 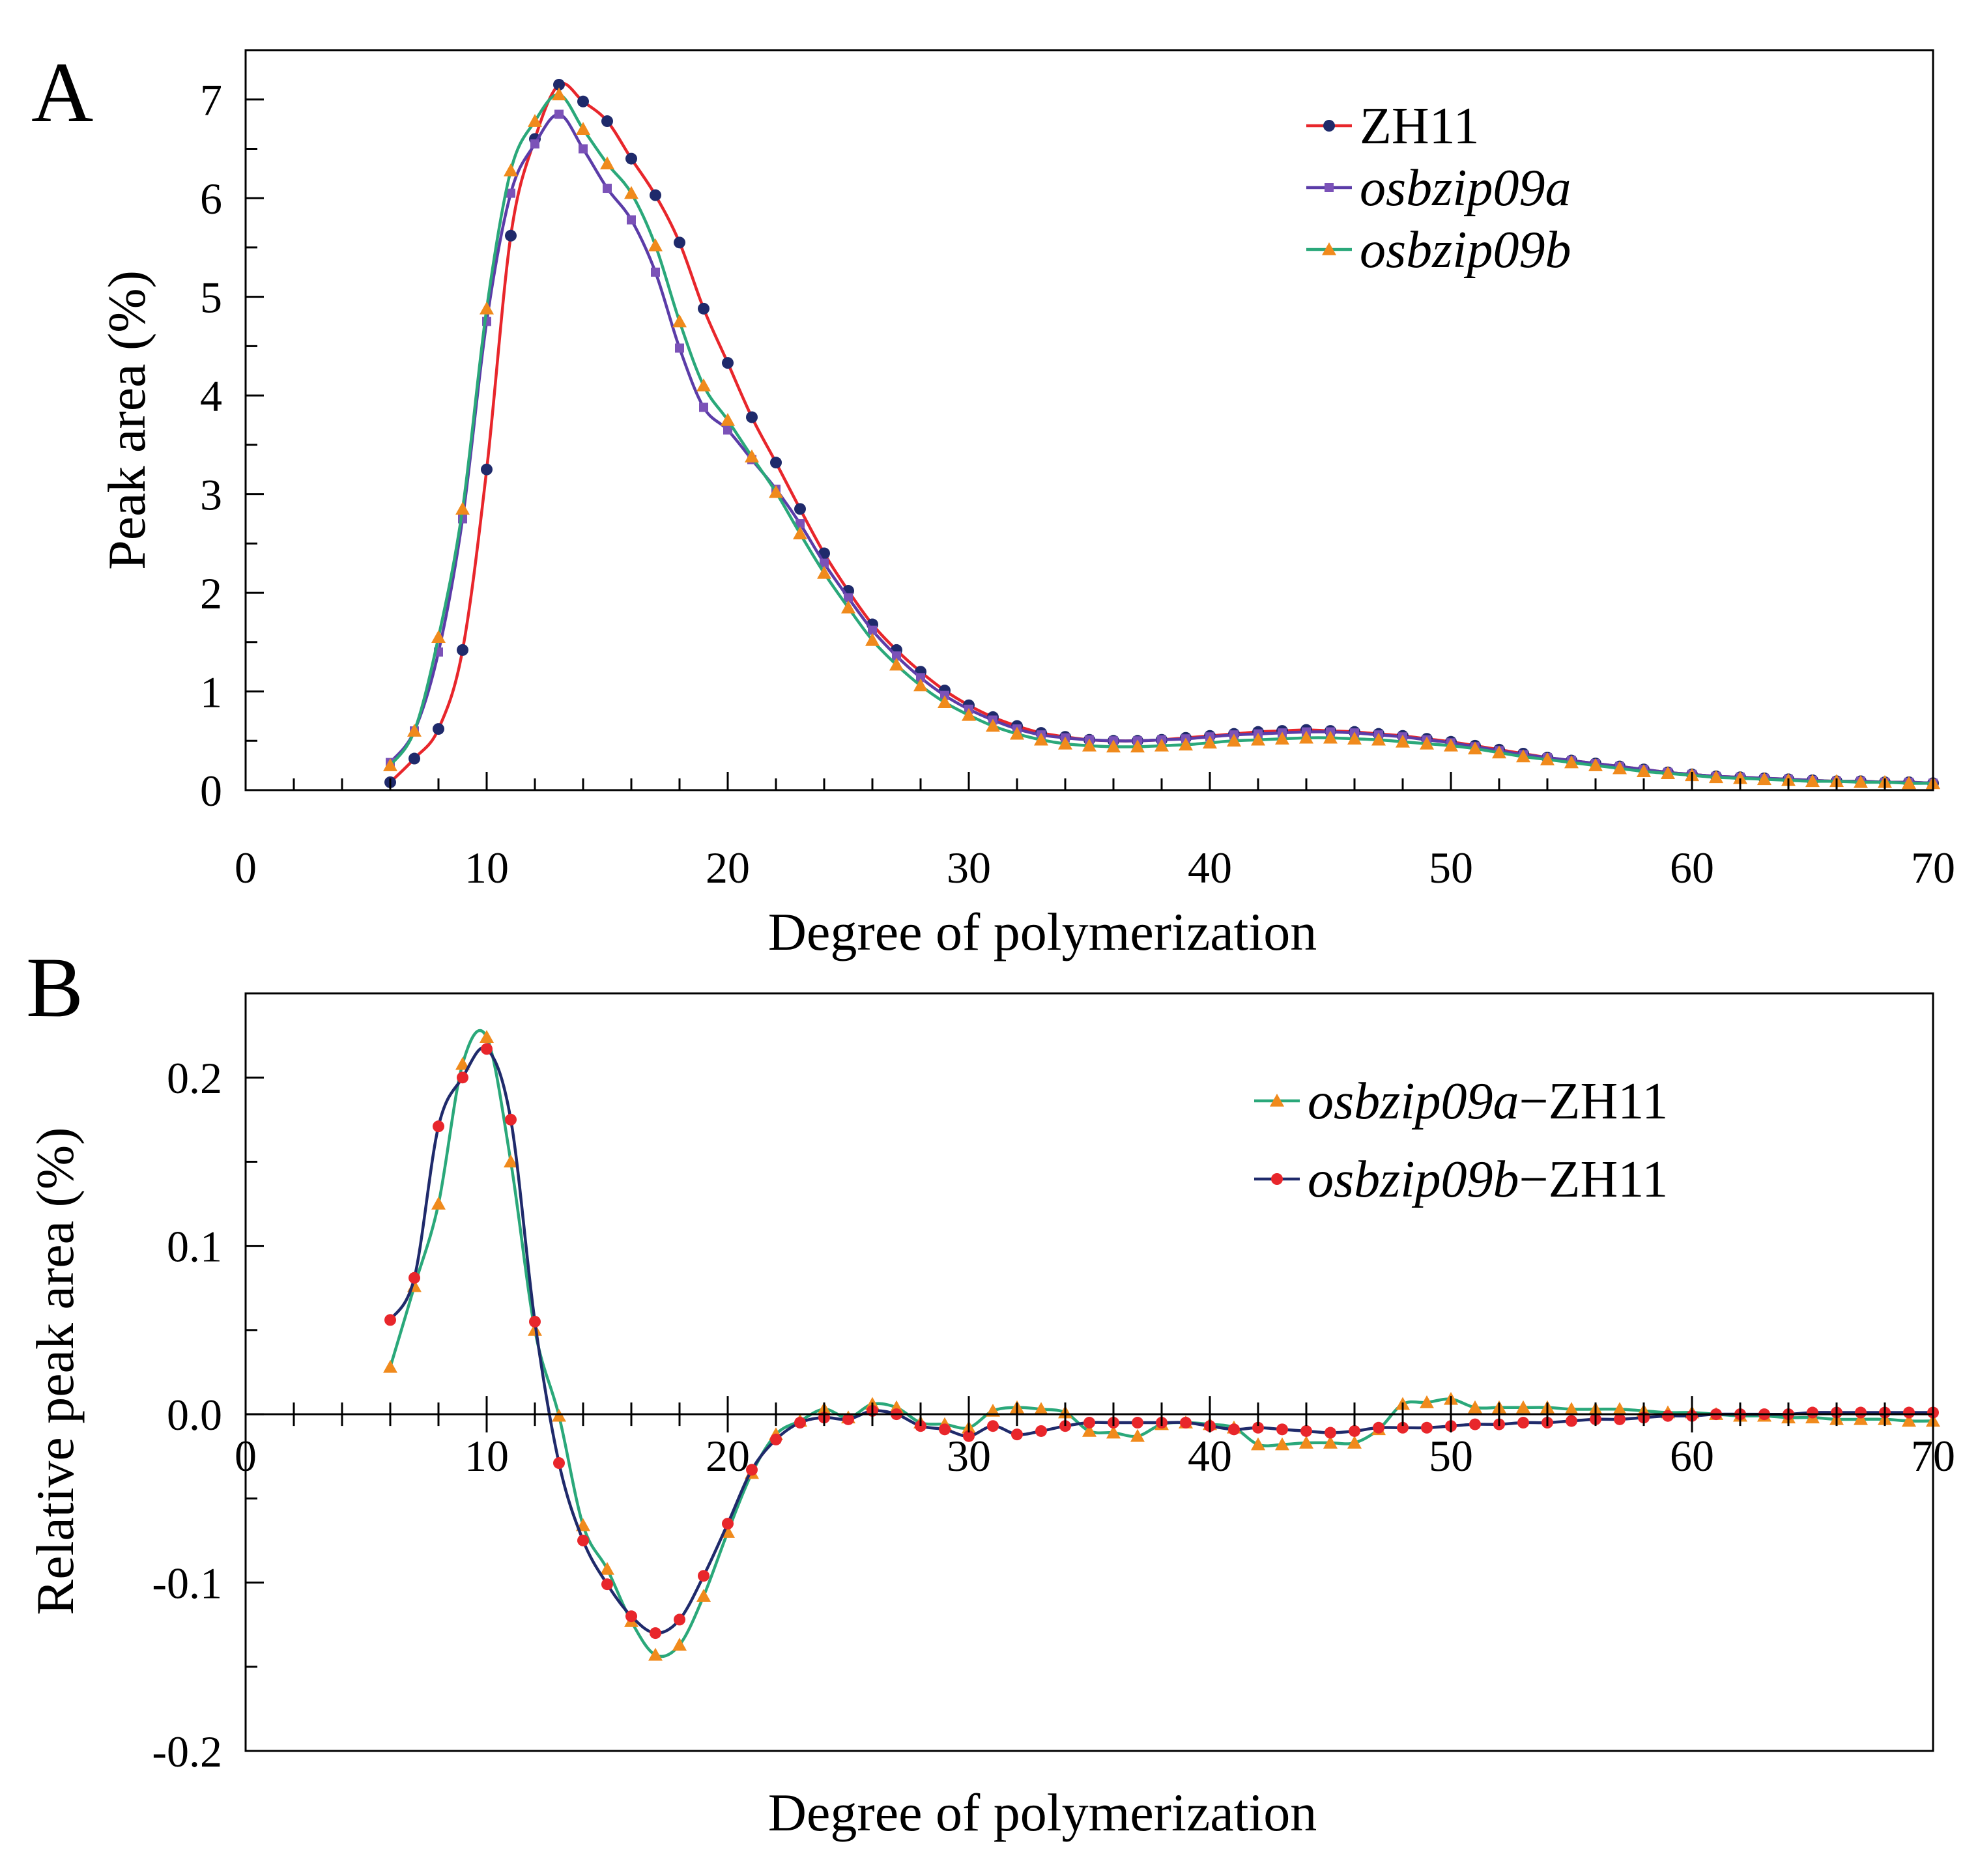 I want to click on y-tick-label: 3, so click(x=211, y=495).